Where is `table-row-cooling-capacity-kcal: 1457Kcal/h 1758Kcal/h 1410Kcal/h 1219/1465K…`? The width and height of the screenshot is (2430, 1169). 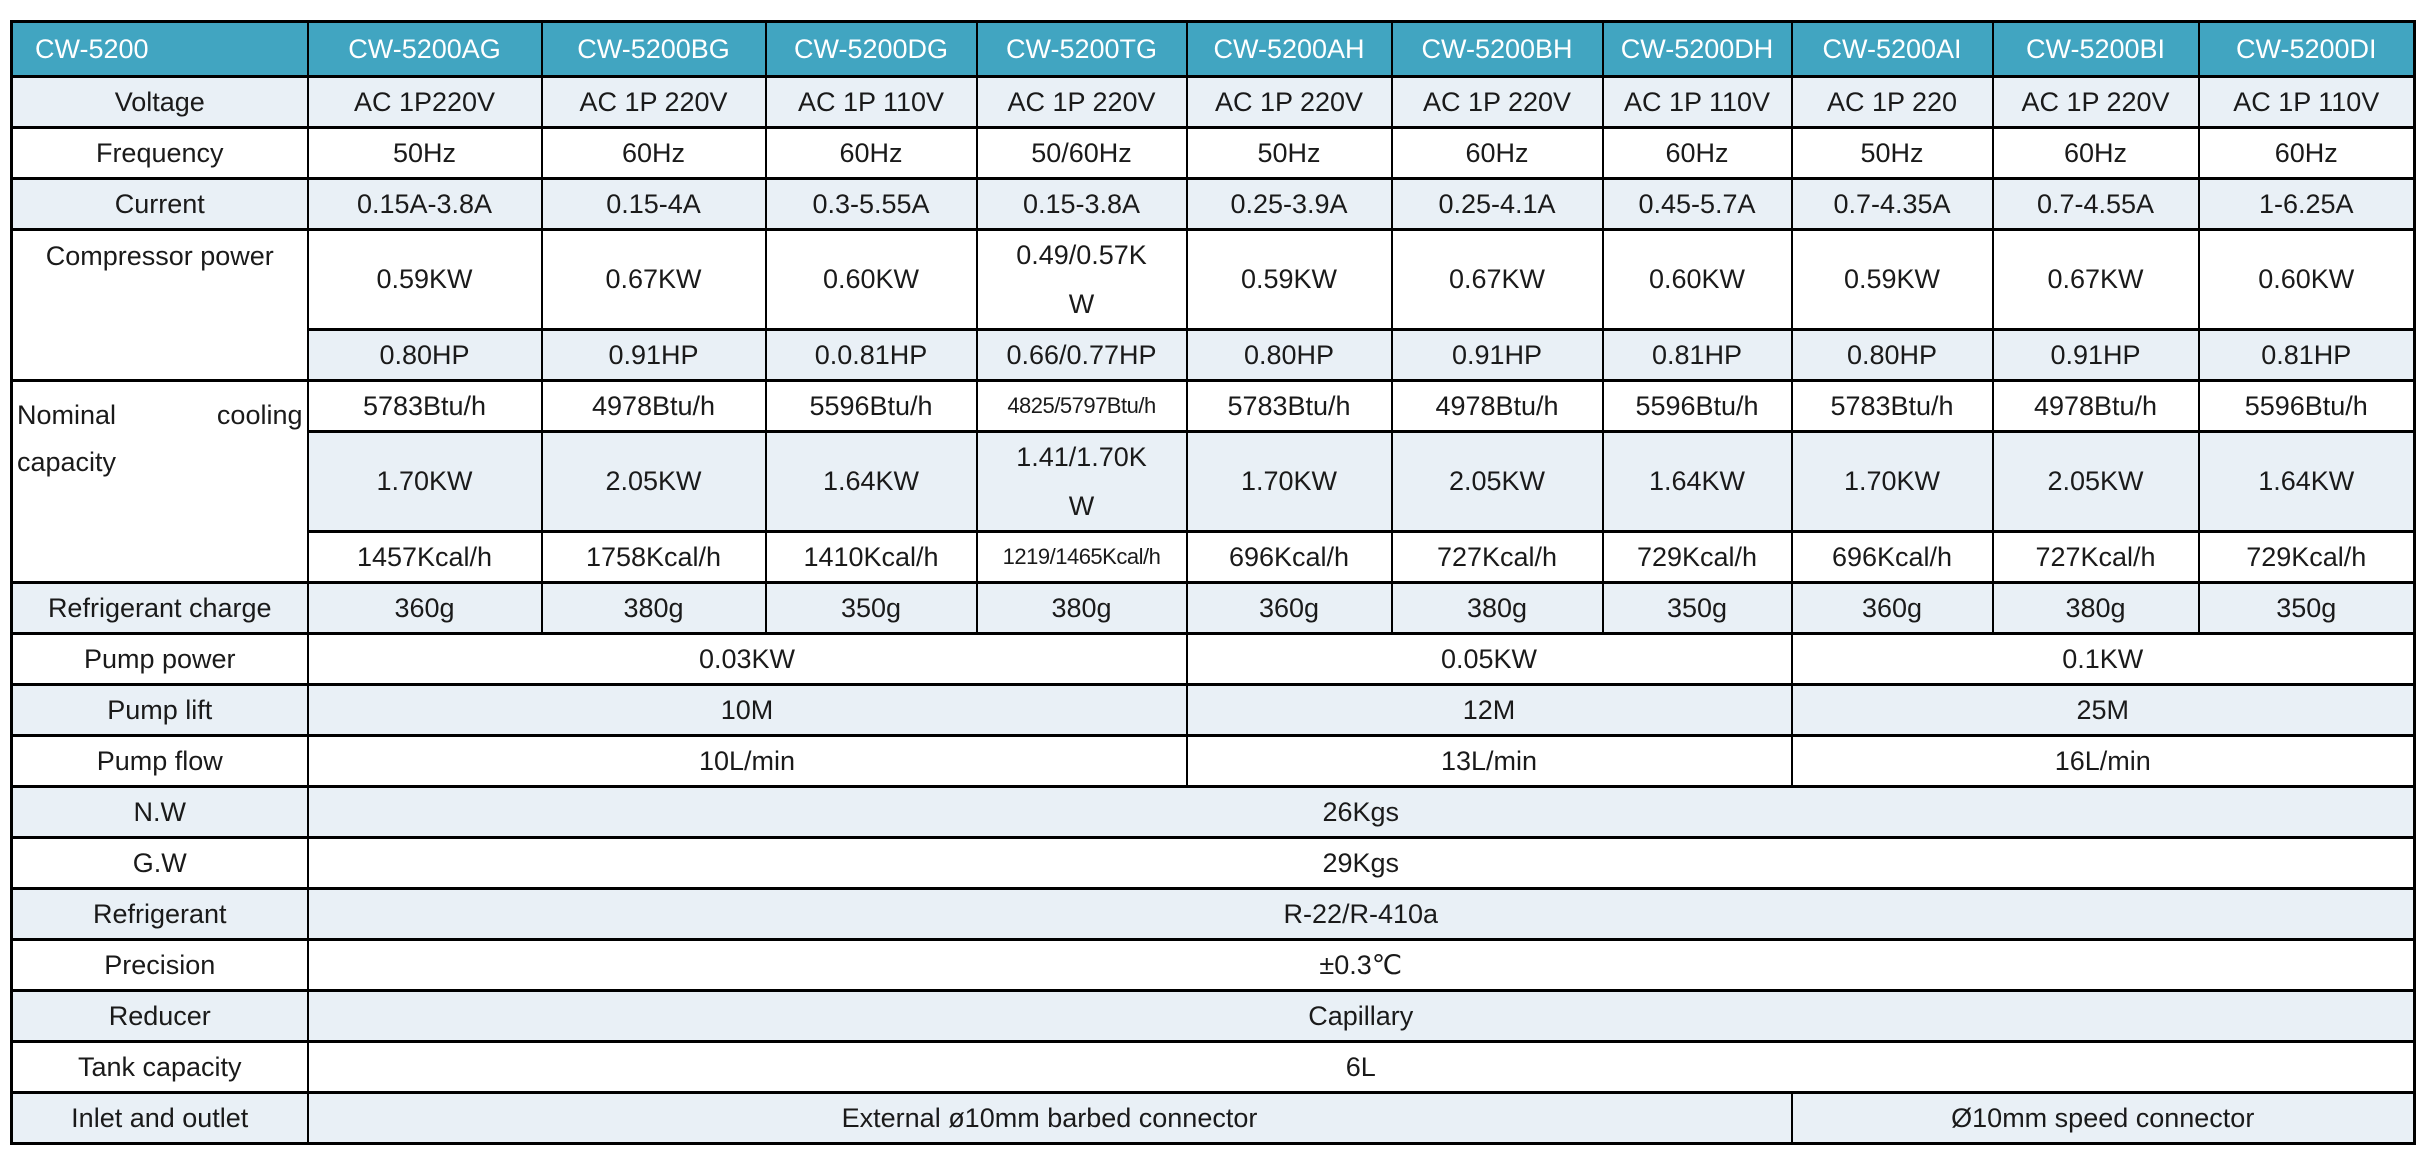
table-row-cooling-capacity-kcal: 1457Kcal/h 1758Kcal/h 1410Kcal/h 1219/1465K… is located at coordinates (1214, 557).